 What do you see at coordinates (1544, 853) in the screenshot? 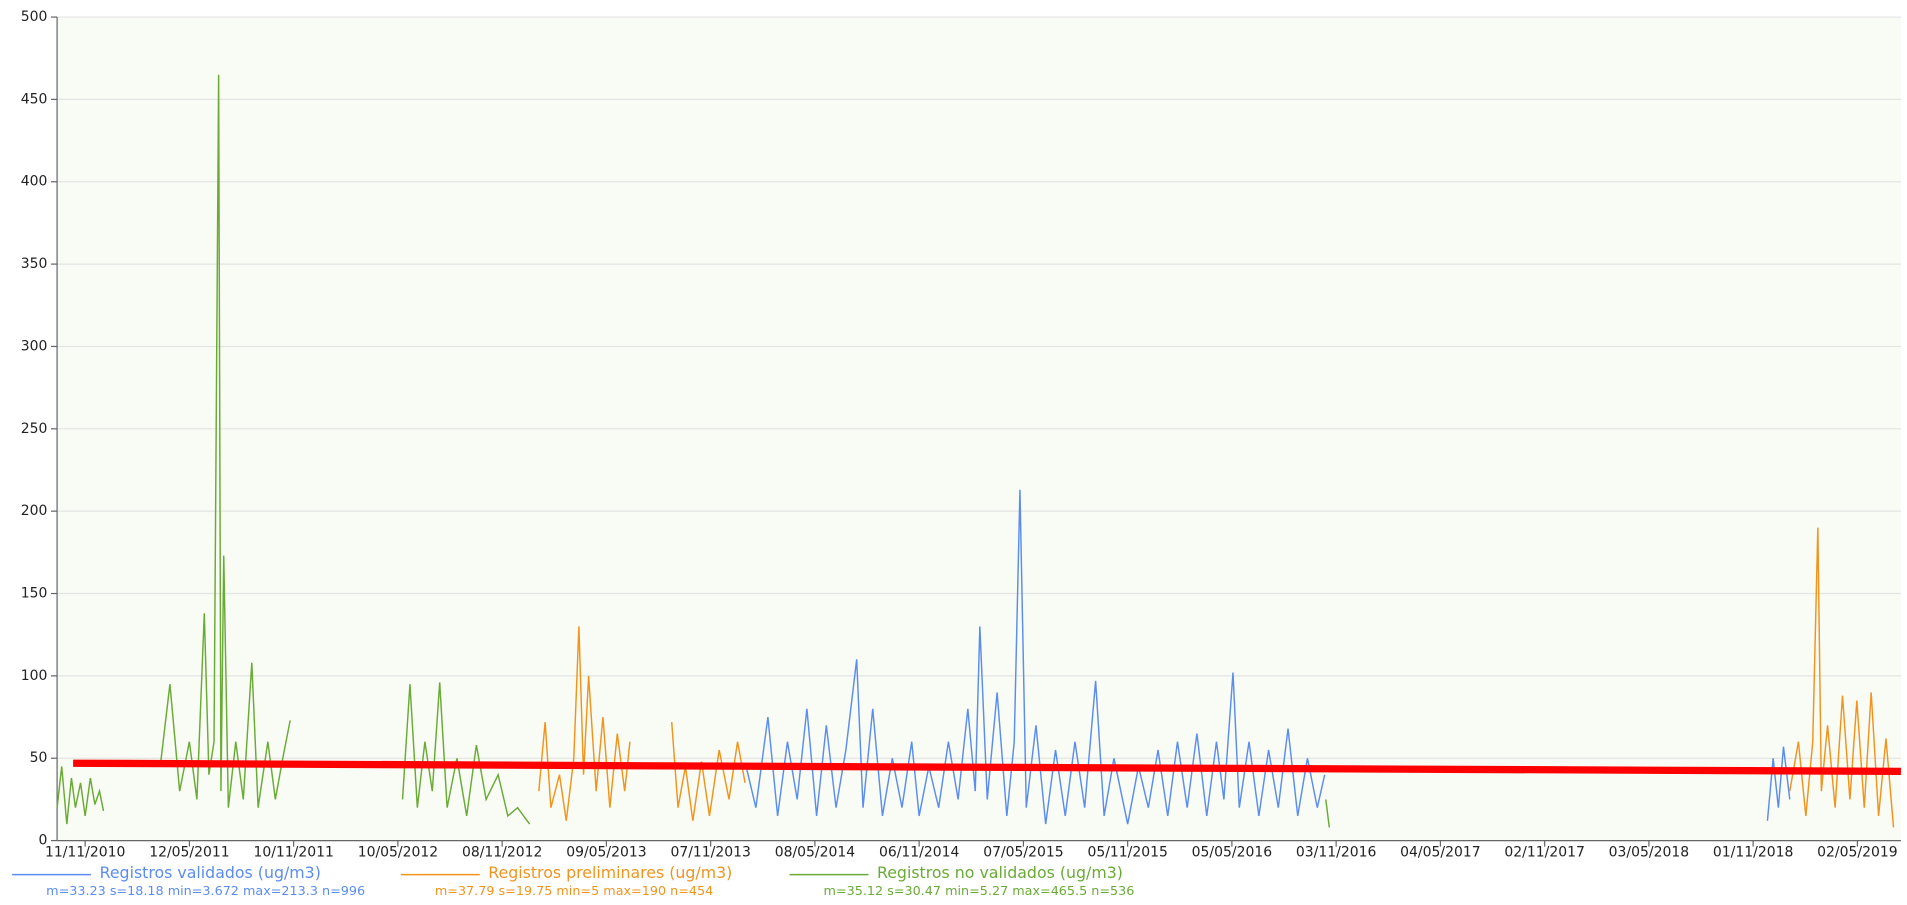
I see `x-tick-label: 02/11/2017` at bounding box center [1544, 853].